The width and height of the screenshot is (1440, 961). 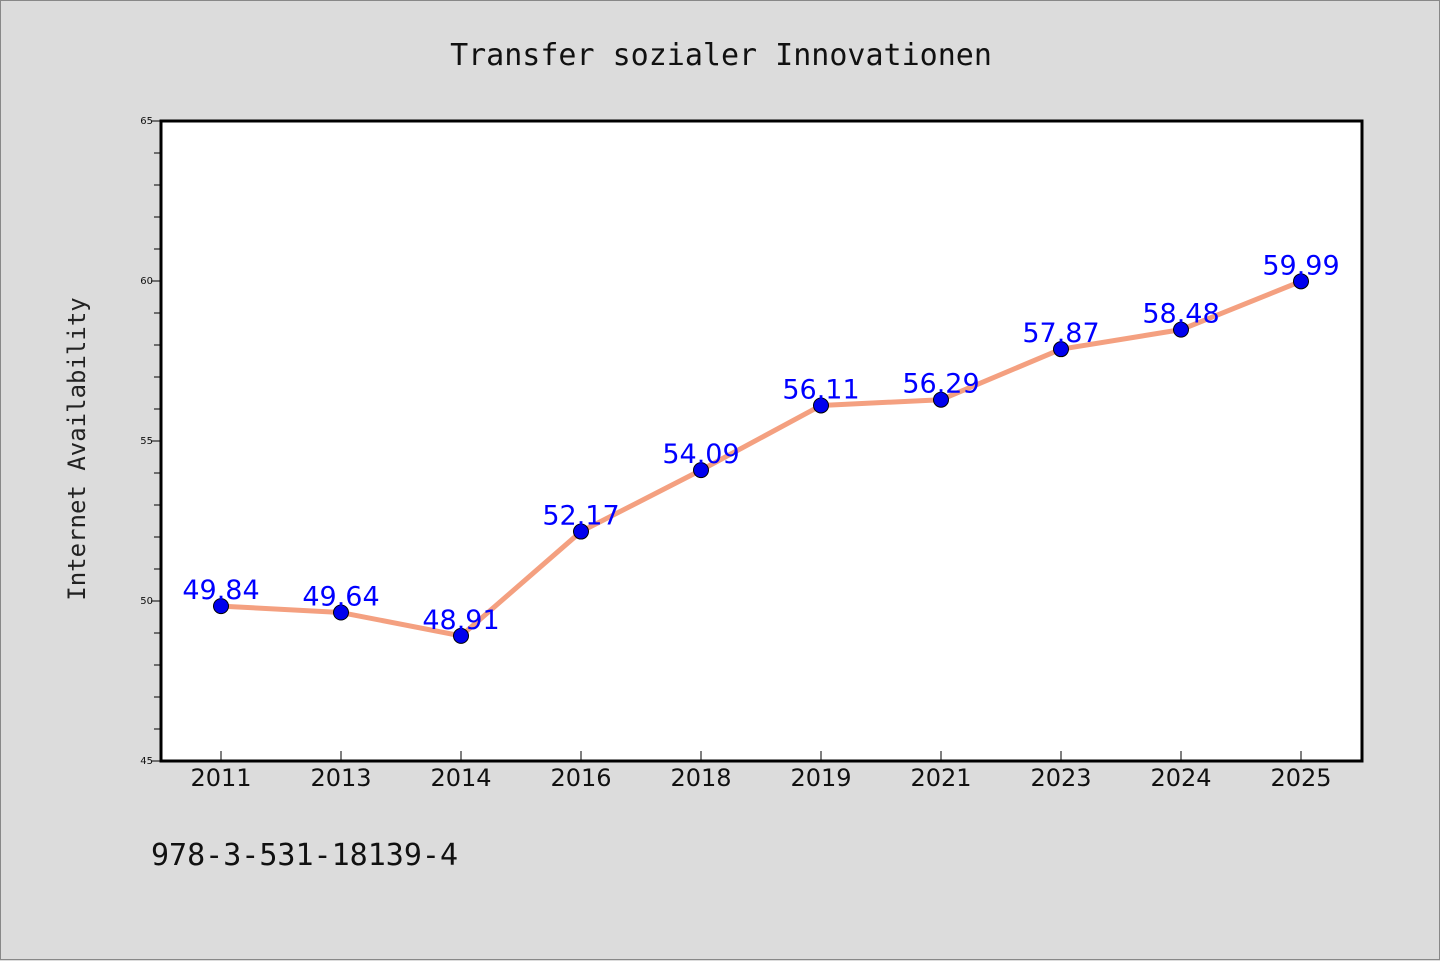 I want to click on isbn-footer: 978-3-531-18139-4, so click(x=304, y=855).